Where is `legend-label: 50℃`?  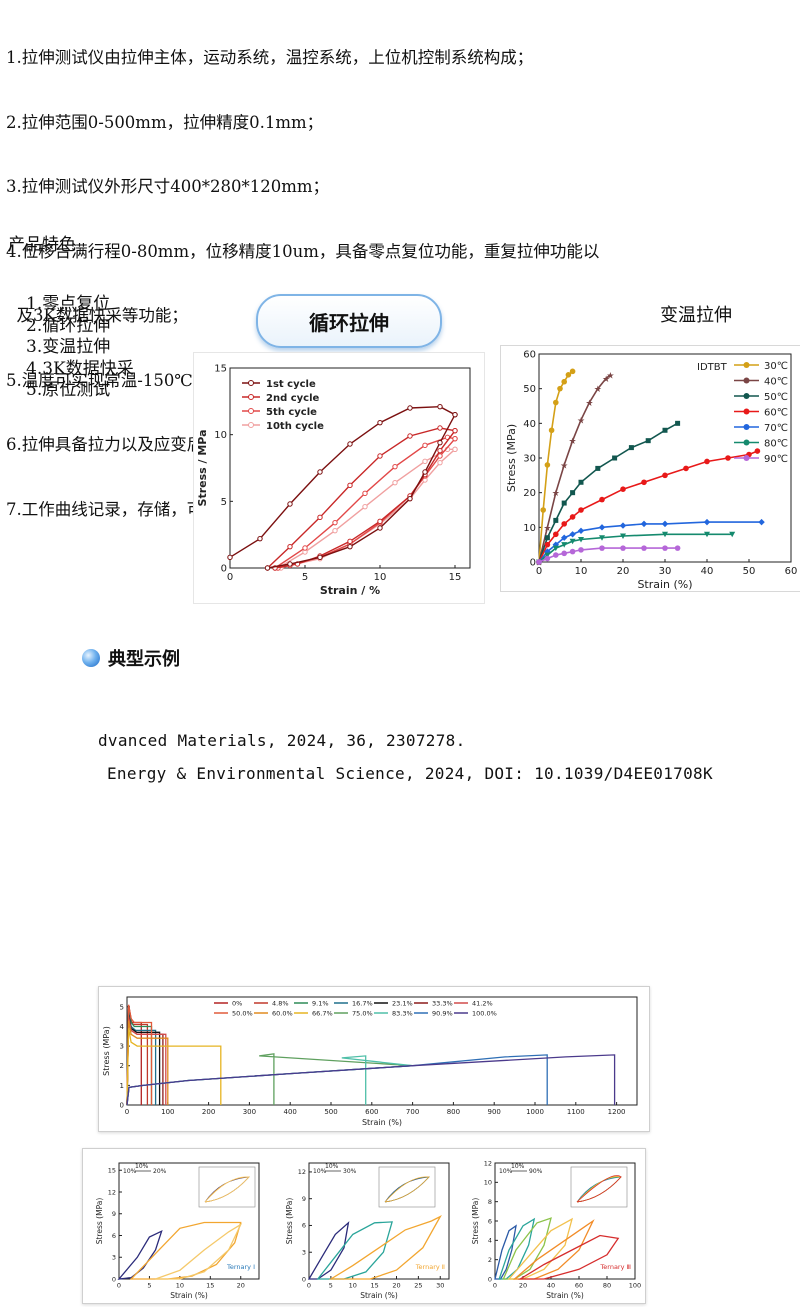
legend-label: 50℃ is located at coordinates (776, 397).